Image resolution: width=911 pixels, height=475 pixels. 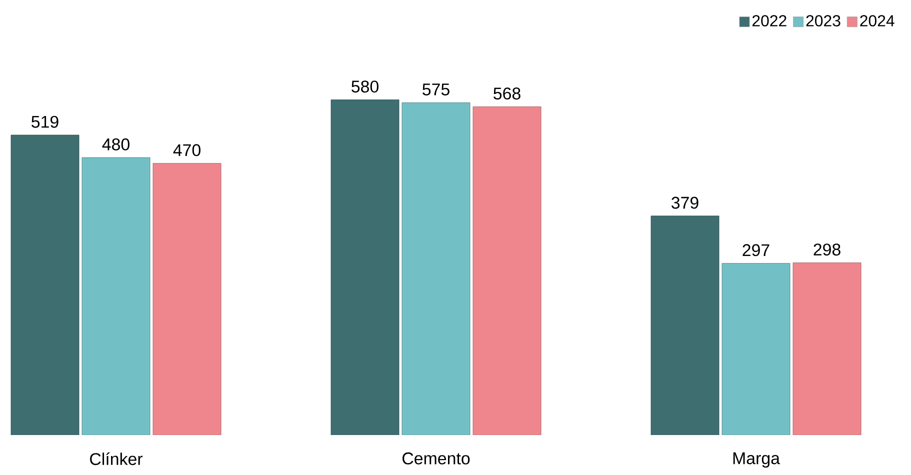 I want to click on data-label: 519, so click(x=45, y=122).